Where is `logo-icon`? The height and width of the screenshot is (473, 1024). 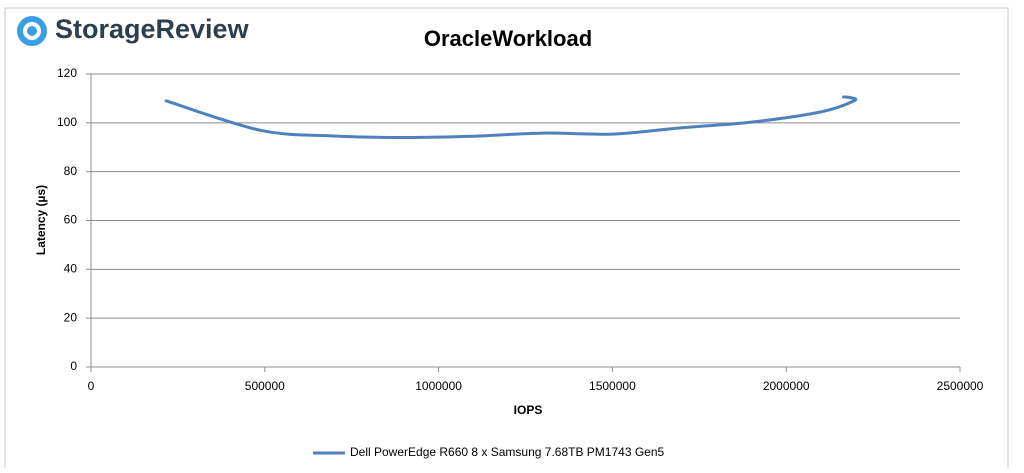
logo-icon is located at coordinates (32, 31).